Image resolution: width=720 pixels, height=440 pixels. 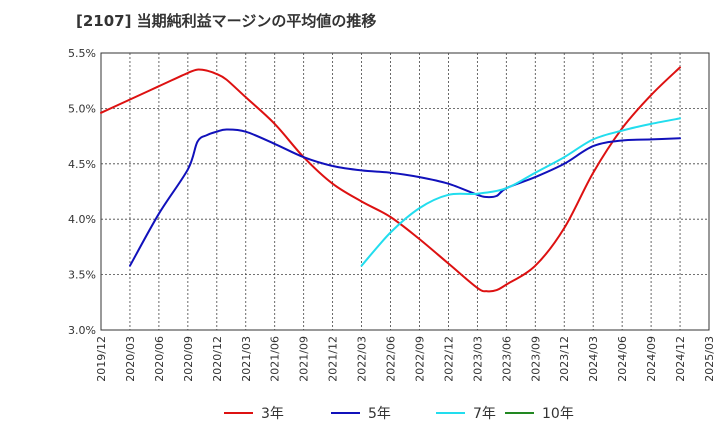 I want to click on legend-label: 10年, so click(x=558, y=414).